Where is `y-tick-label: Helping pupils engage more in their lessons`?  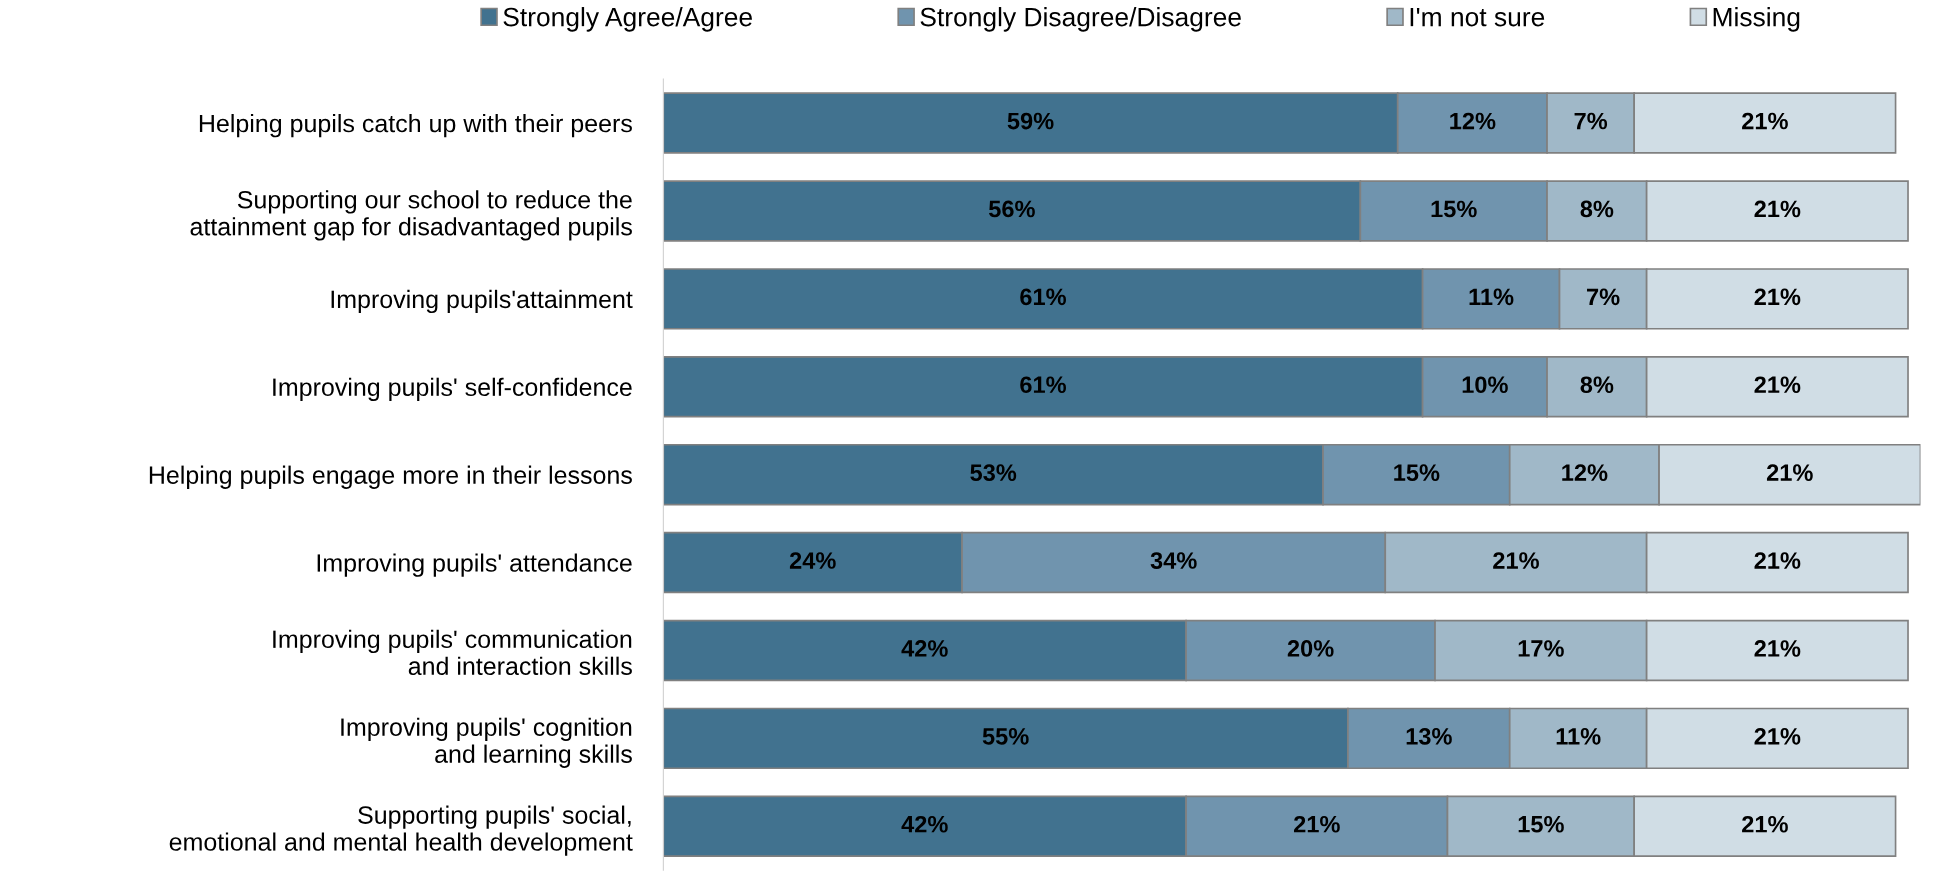
y-tick-label: Helping pupils engage more in their lessons is located at coordinates (390, 477).